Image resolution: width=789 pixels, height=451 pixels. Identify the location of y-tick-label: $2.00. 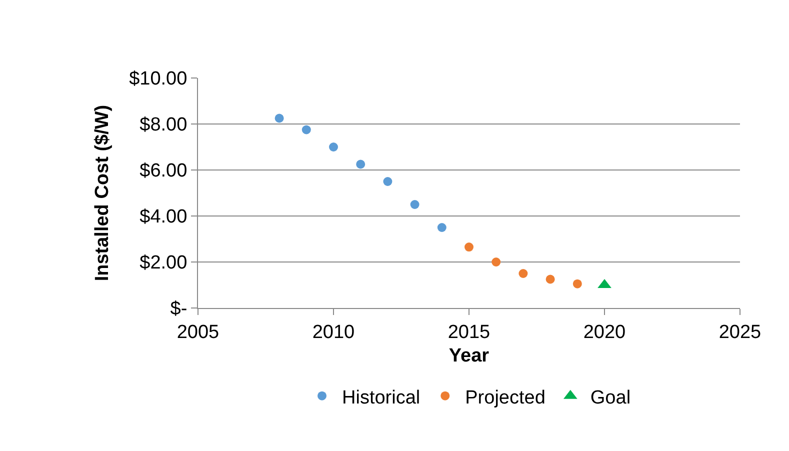
(164, 263).